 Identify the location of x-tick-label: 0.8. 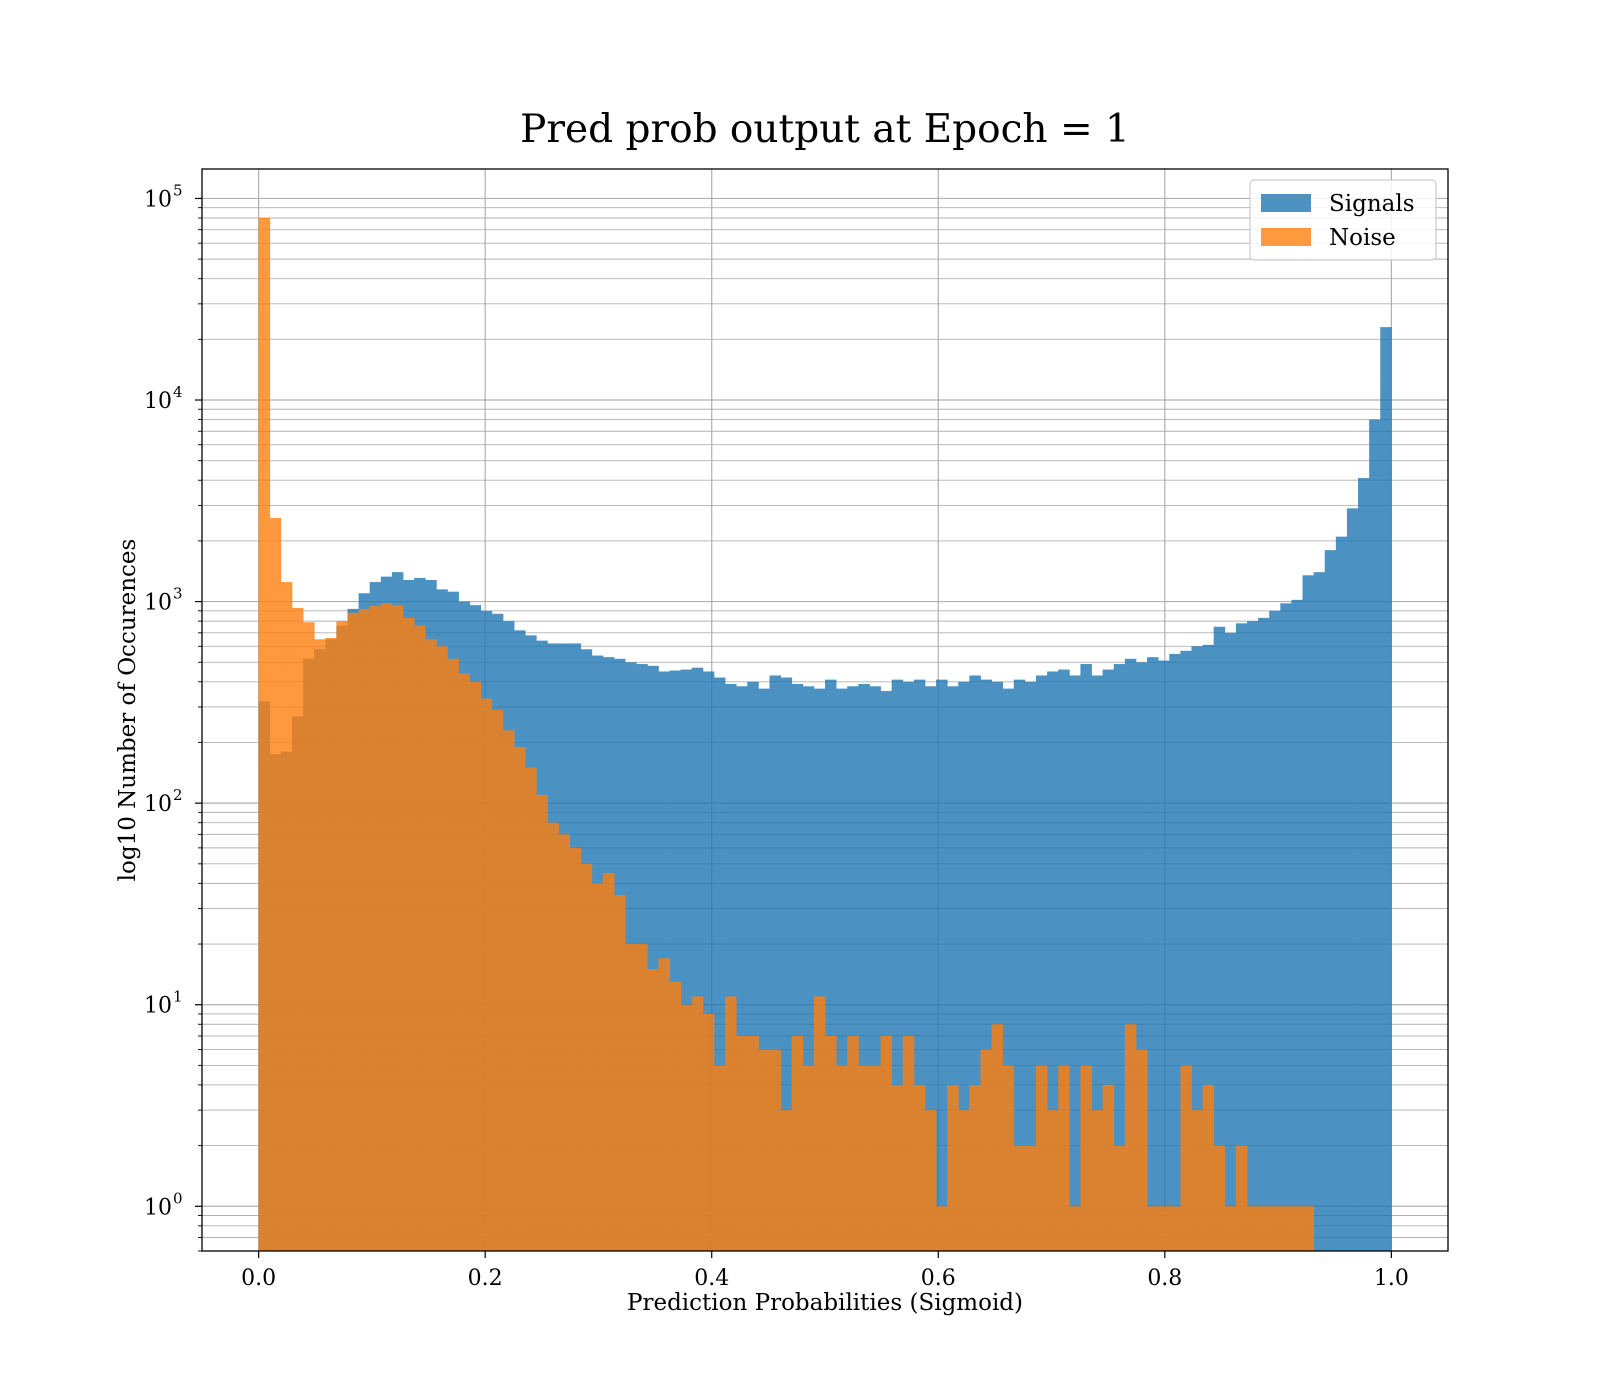
(1164, 1278).